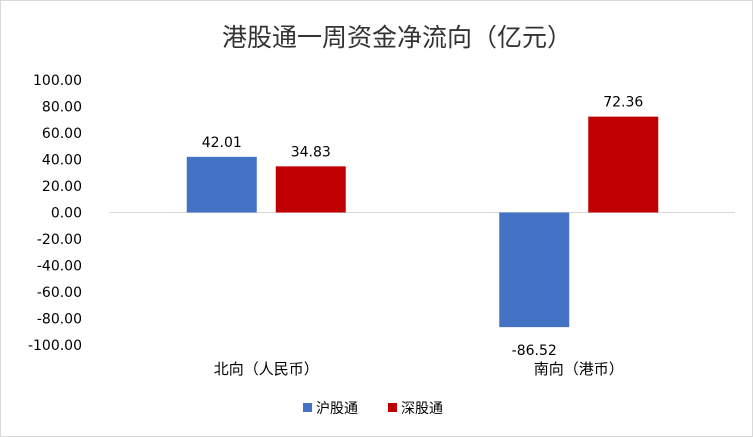 This screenshot has width=753, height=437. What do you see at coordinates (59, 267) in the screenshot?
I see `y-tick-label: -40.00` at bounding box center [59, 267].